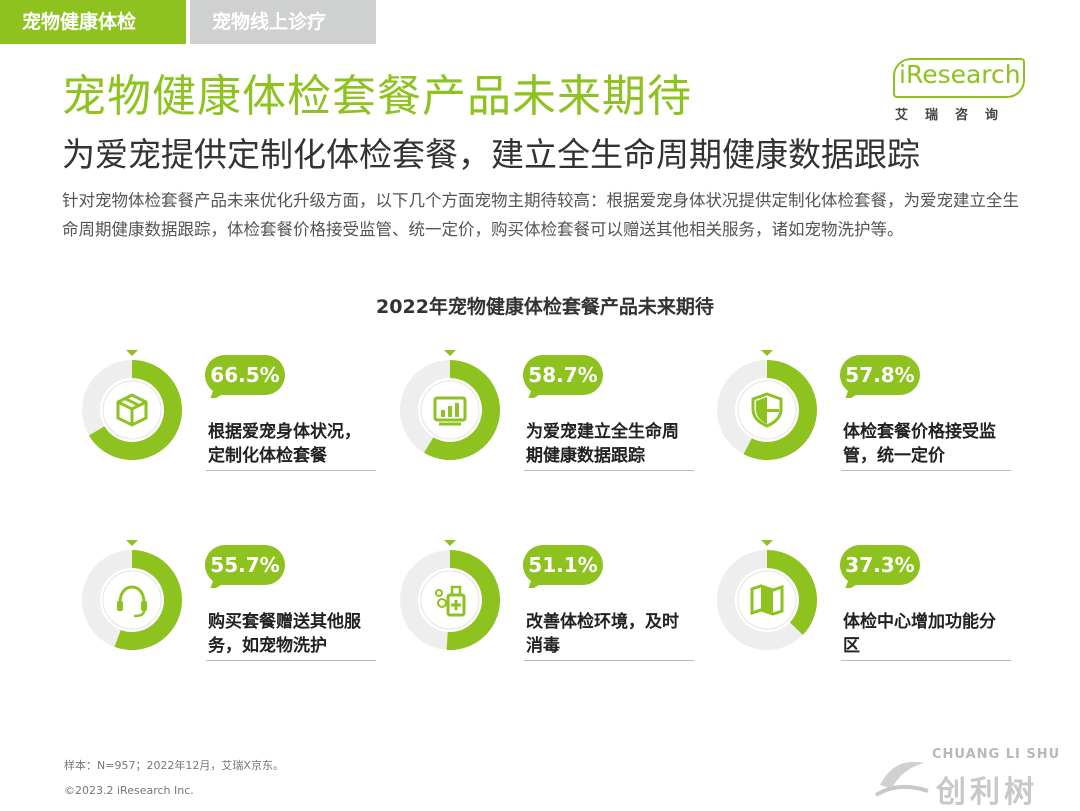 Image resolution: width=1080 pixels, height=811 pixels. What do you see at coordinates (129, 790) in the screenshot?
I see `copyright: ©2023.2 iResearch Inc.` at bounding box center [129, 790].